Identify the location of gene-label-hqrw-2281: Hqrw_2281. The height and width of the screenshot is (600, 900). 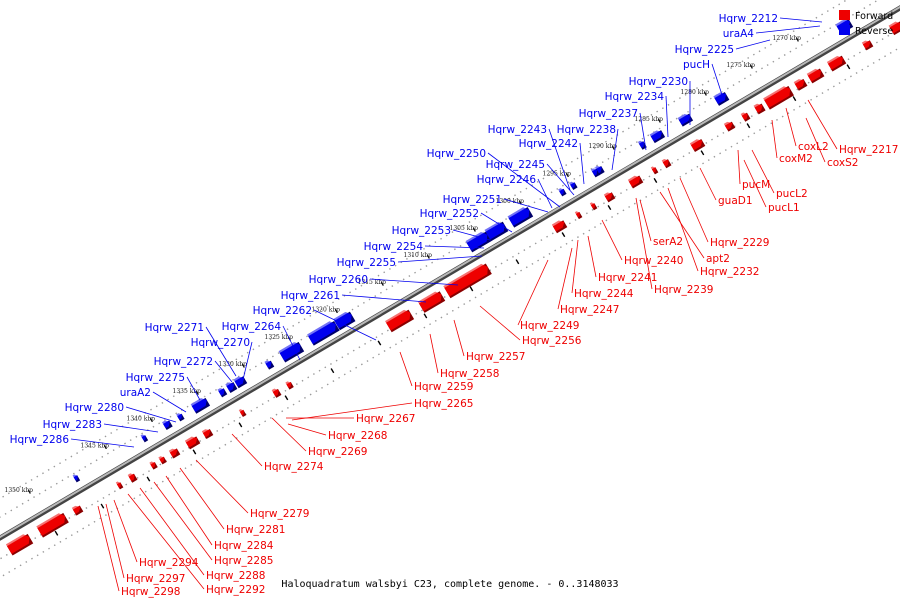
(255, 530).